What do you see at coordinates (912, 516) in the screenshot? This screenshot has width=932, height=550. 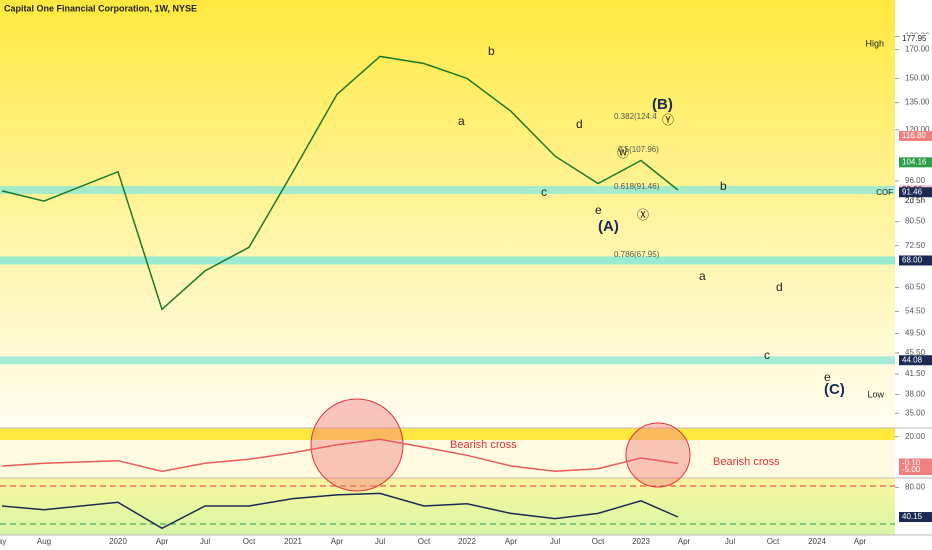 I see `price-marker-label: 40.15` at bounding box center [912, 516].